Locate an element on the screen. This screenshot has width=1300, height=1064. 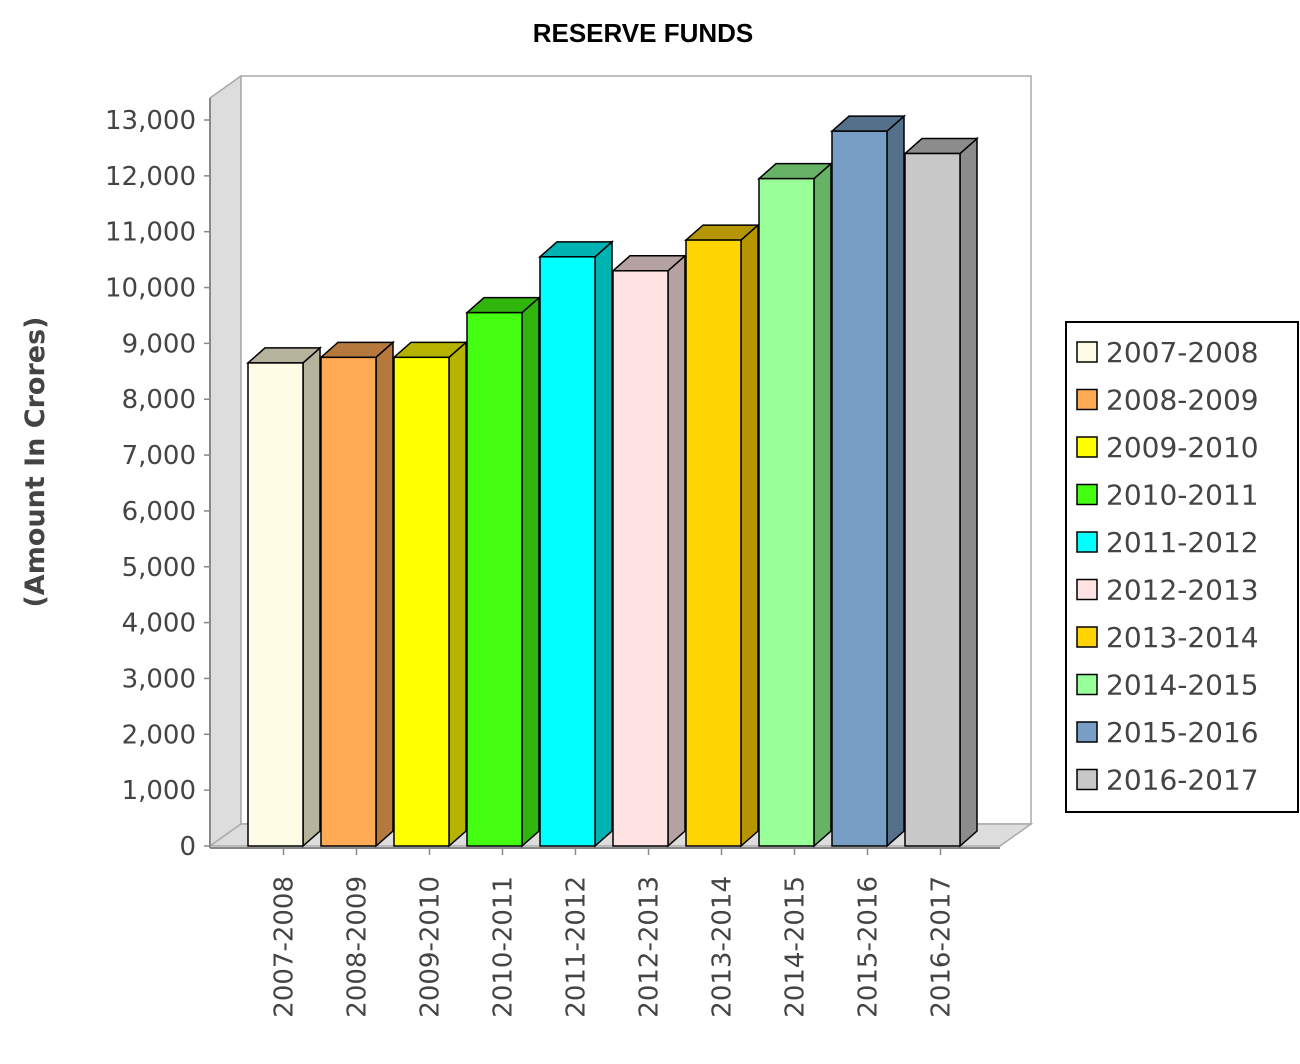
legend-item: 2012-2013 is located at coordinates (1167, 590).